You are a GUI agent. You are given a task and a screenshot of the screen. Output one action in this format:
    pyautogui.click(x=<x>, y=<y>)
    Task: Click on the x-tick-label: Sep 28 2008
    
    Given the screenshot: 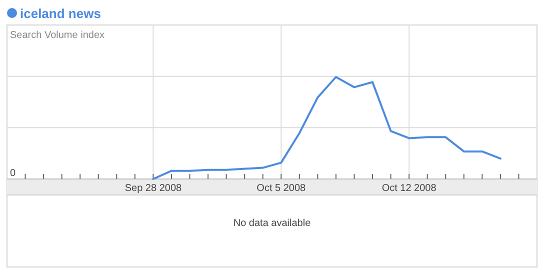 What is the action you would take?
    pyautogui.click(x=153, y=188)
    